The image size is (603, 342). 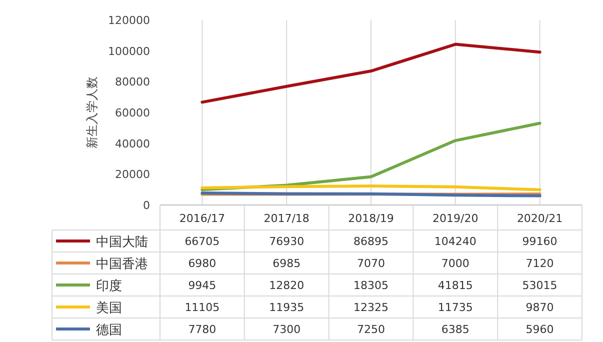 What do you see at coordinates (109, 286) in the screenshot?
I see `legend-label: 印度` at bounding box center [109, 286].